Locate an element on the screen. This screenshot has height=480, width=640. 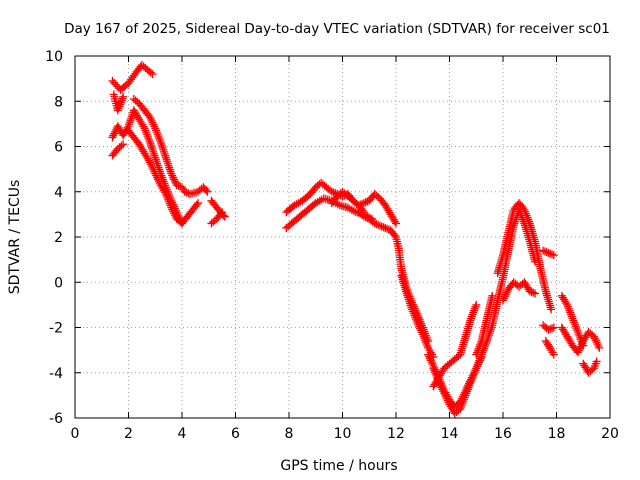
x-tick-label: 18 is located at coordinates (557, 434).